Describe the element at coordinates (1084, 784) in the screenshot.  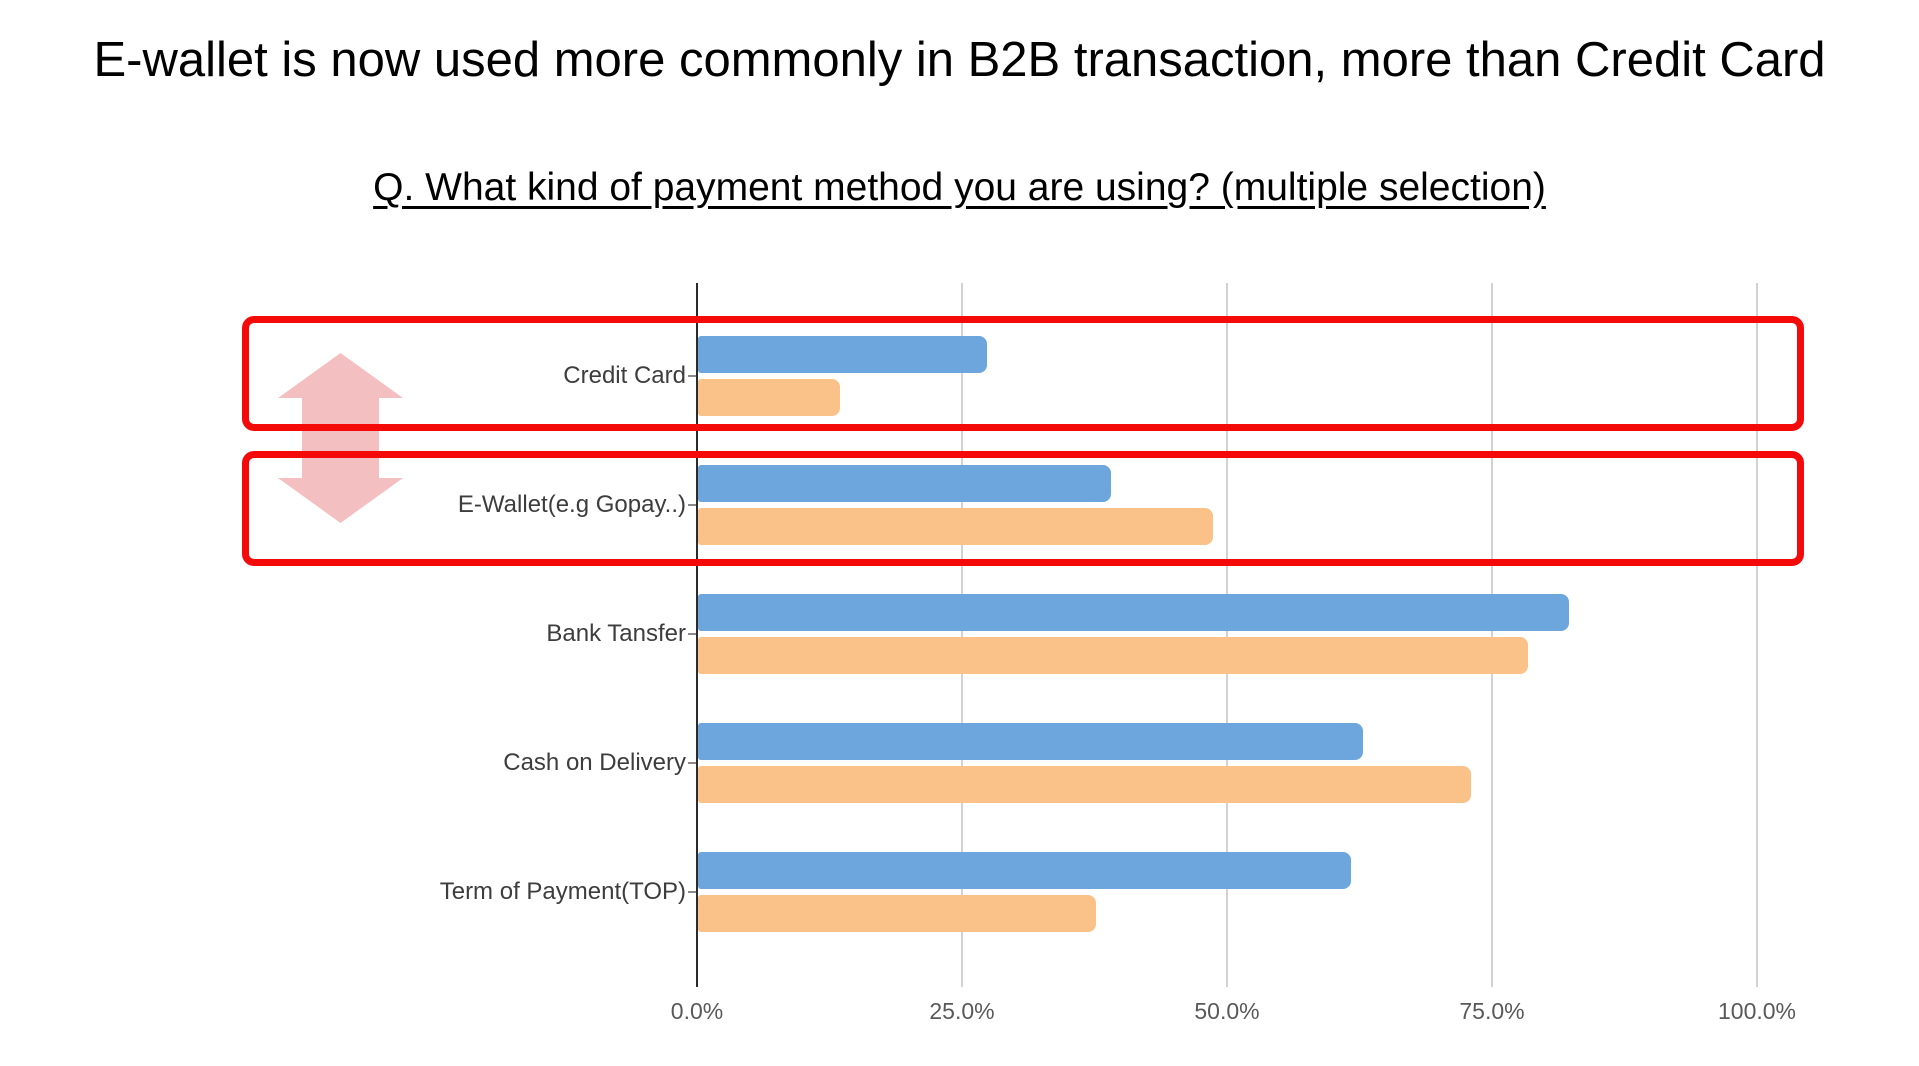
I see `bar-series_orange-cash-on-delivery` at that location.